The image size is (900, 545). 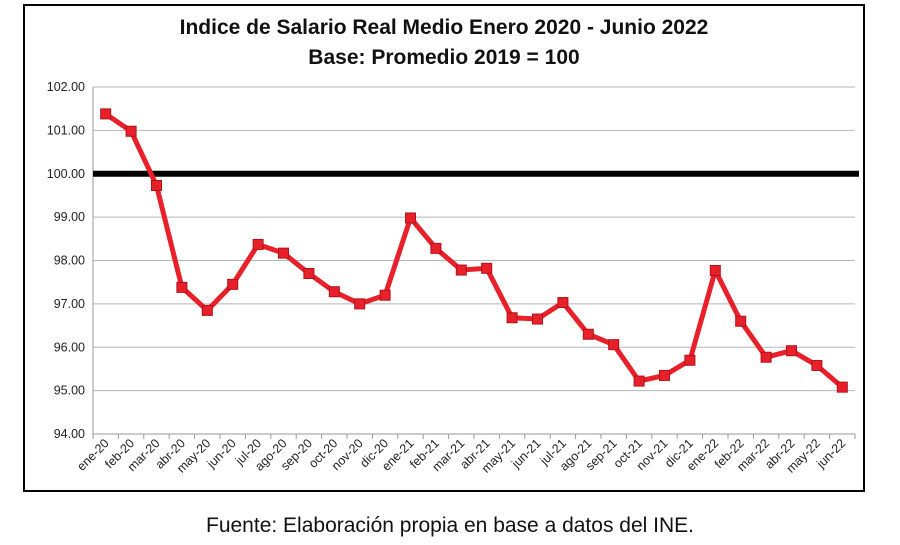 What do you see at coordinates (221, 453) in the screenshot?
I see `x-tick-label: jun-20` at bounding box center [221, 453].